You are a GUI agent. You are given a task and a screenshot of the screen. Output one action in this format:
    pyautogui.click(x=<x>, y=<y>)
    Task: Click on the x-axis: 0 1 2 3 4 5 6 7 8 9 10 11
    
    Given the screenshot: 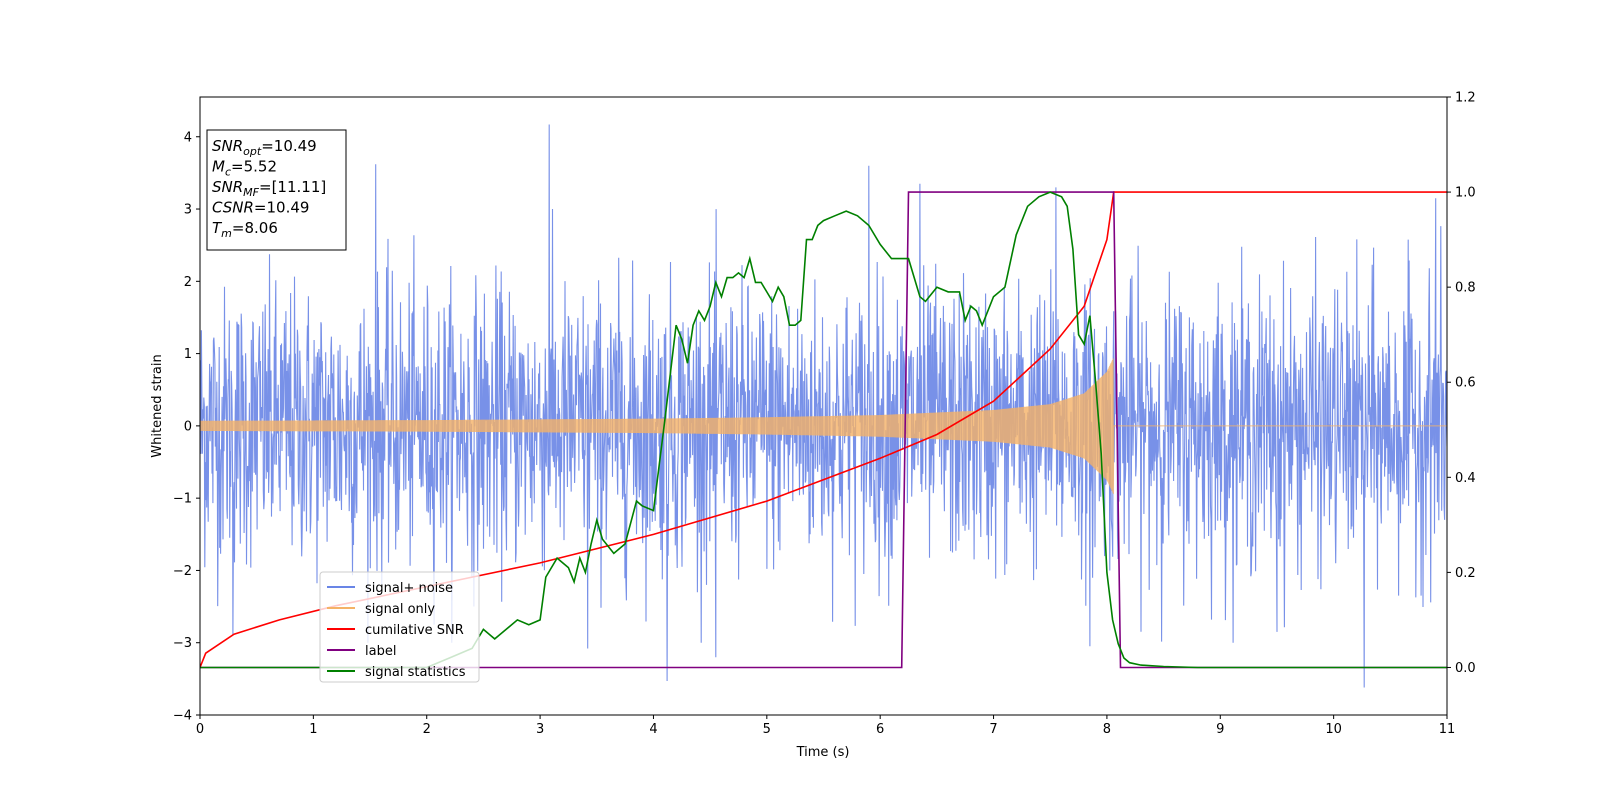 What is the action you would take?
    pyautogui.click(x=825, y=726)
    